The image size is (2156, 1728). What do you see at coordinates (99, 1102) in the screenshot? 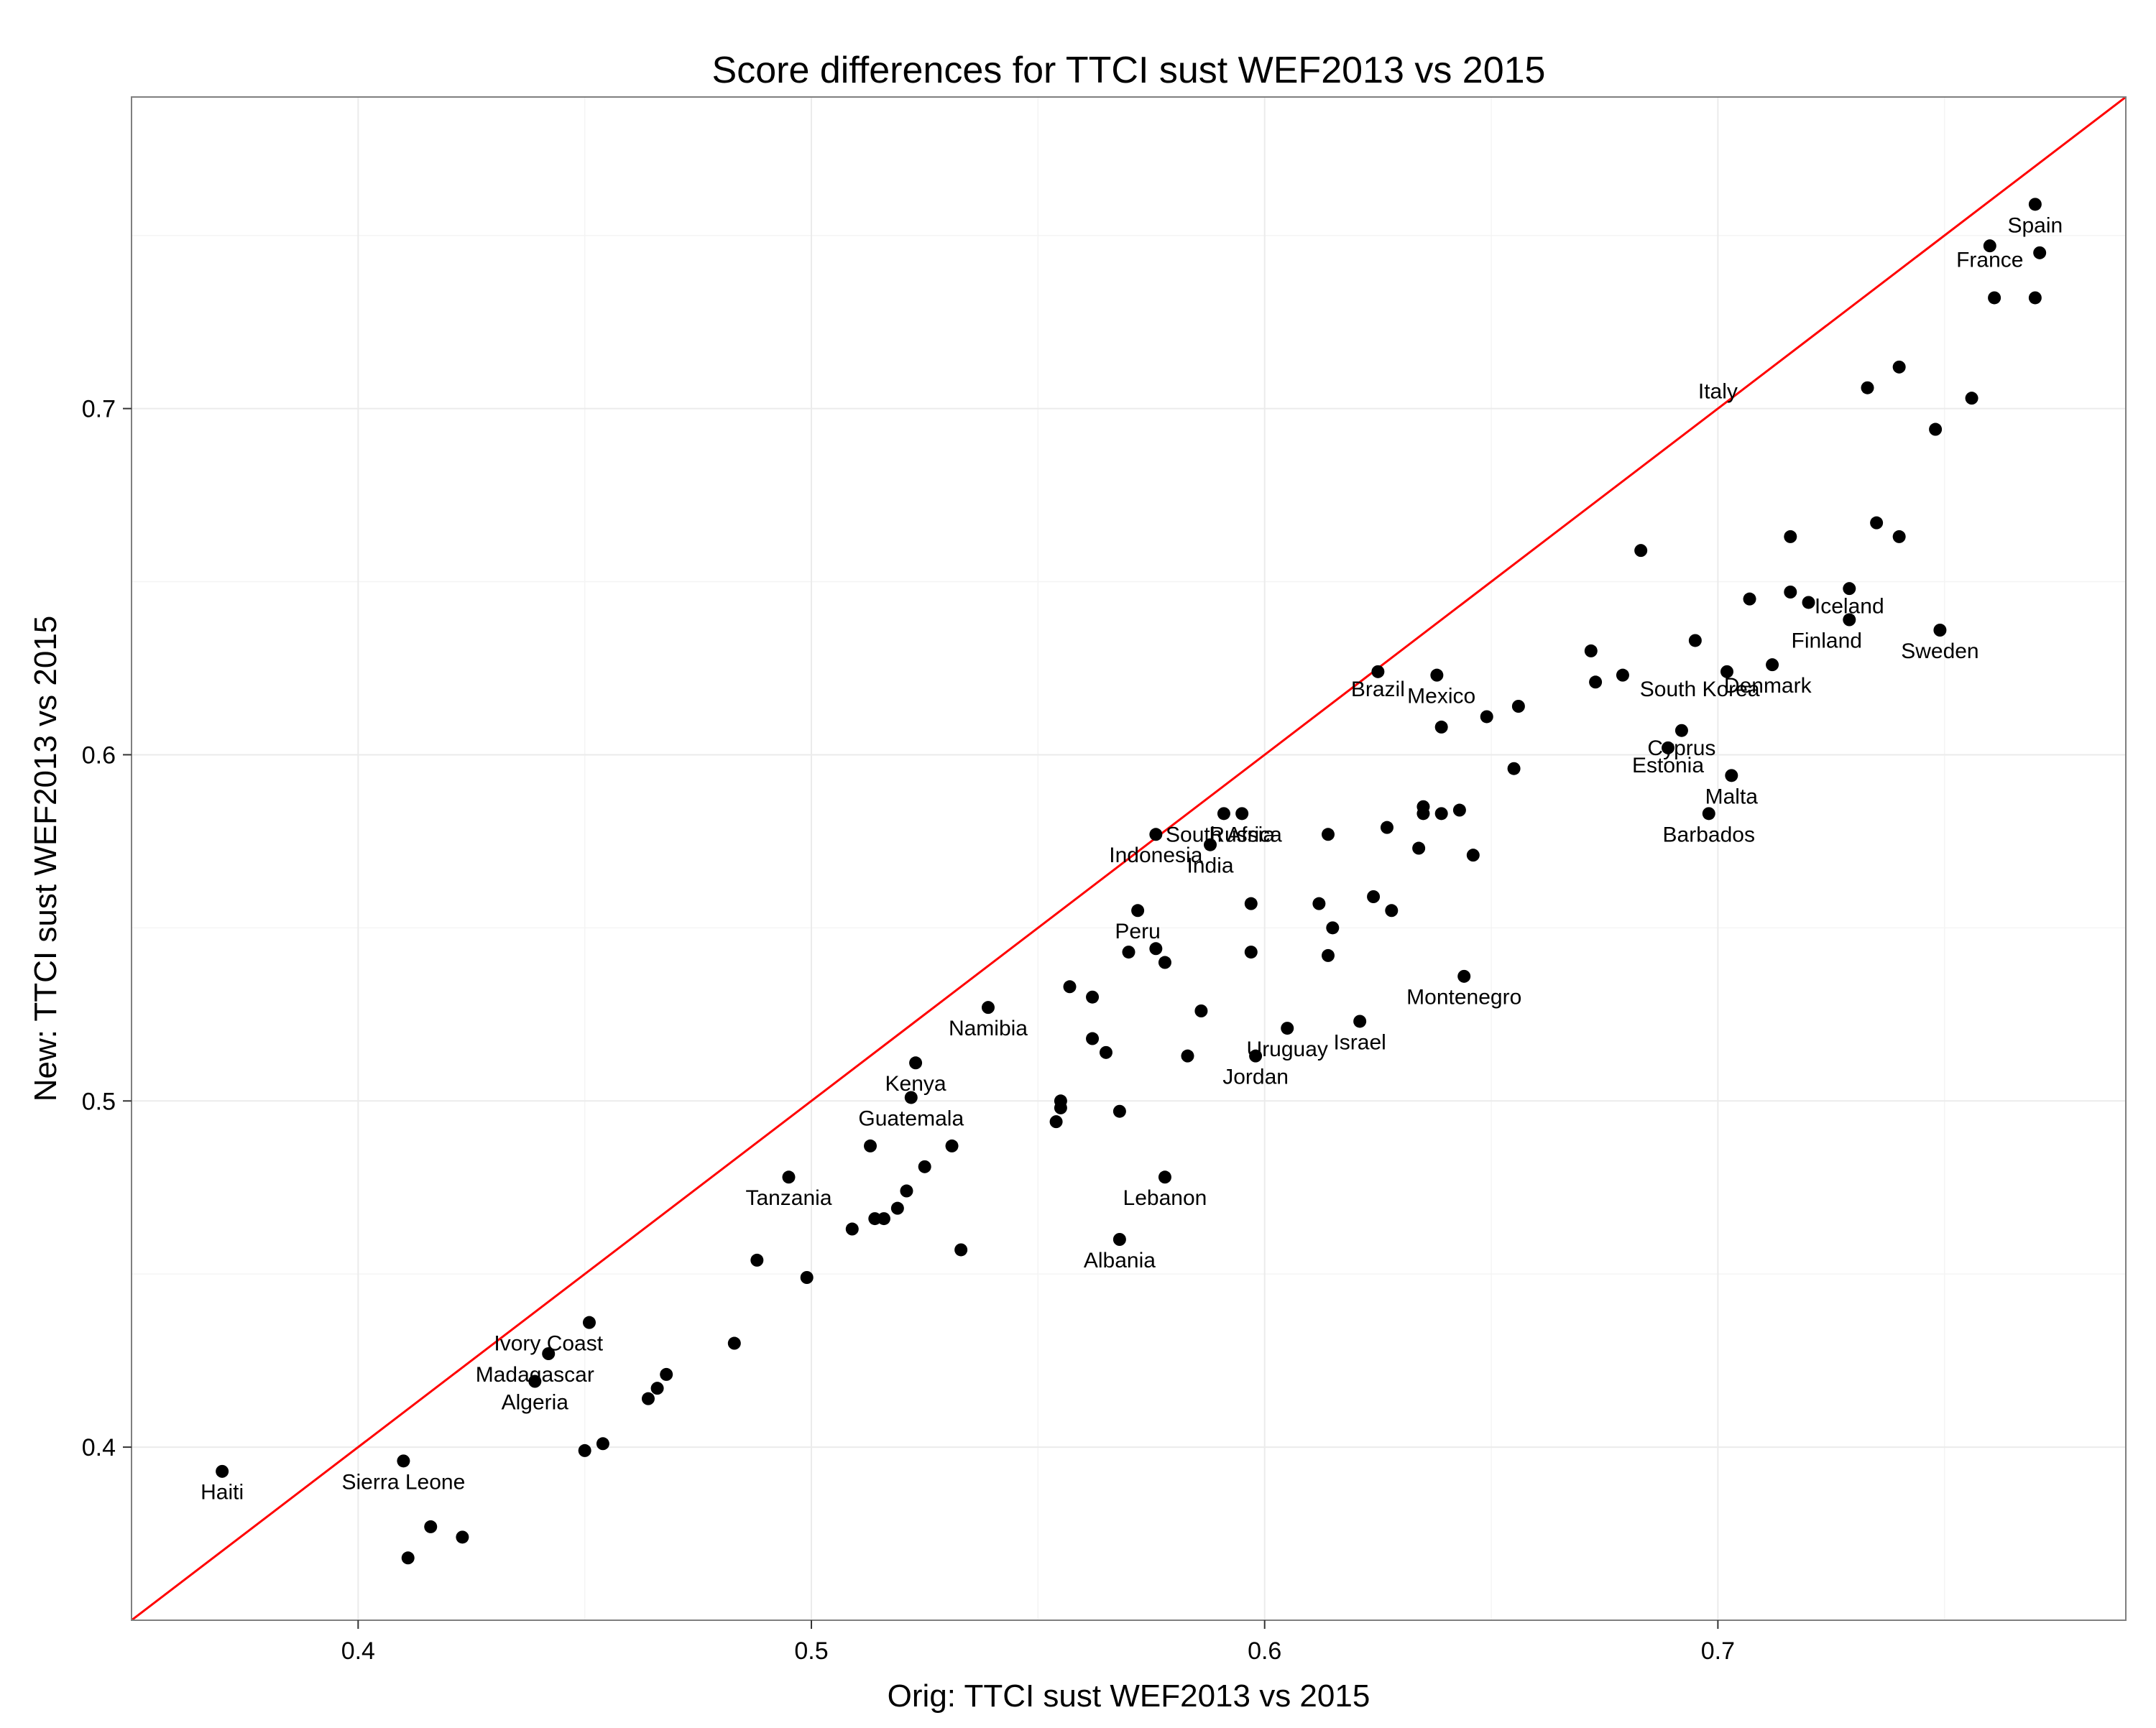
I see `y-tick-label: 0.5` at bounding box center [99, 1102].